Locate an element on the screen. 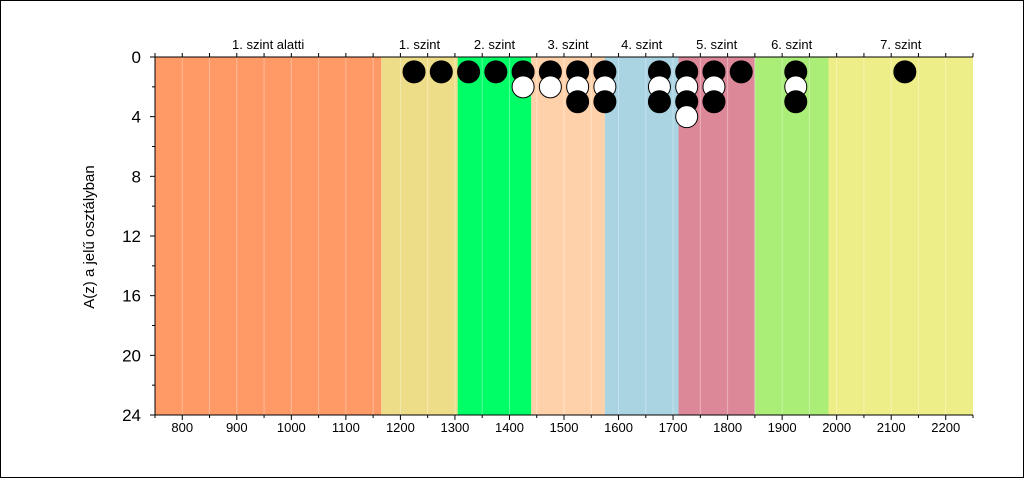 The height and width of the screenshot is (478, 1024). y-tick-label-20: 20 is located at coordinates (131, 355).